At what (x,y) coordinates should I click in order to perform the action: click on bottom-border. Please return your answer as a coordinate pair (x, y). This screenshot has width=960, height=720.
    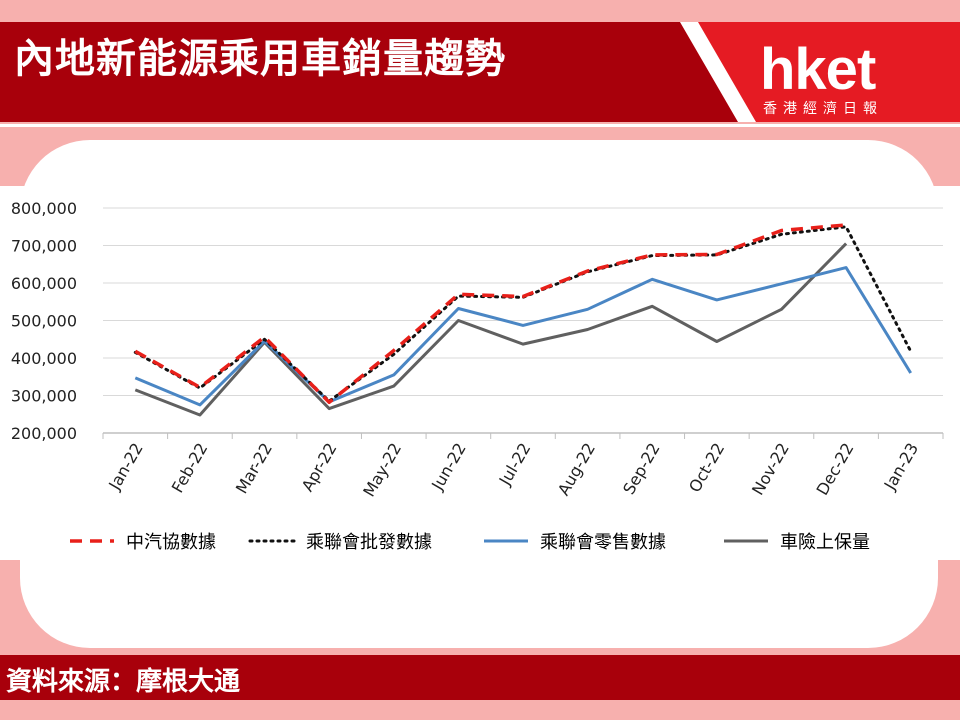
    Looking at the image, I should click on (480, 710).